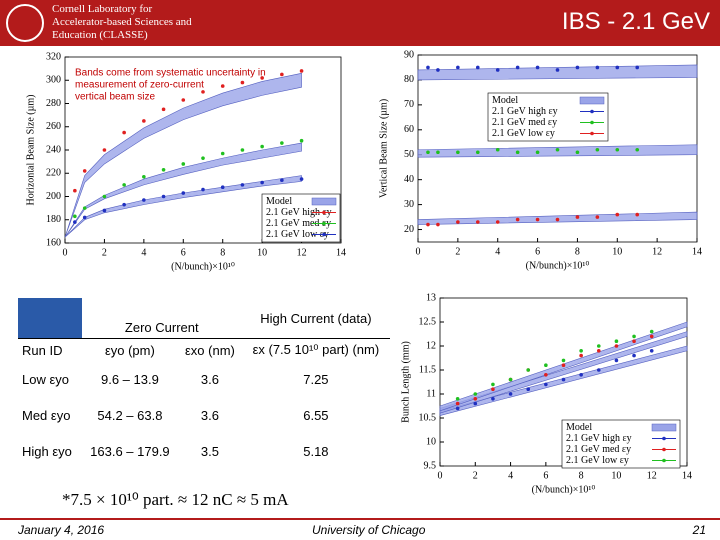  Describe the element at coordinates (53, 126) in the screenshot. I see `y-tick-label: 260` at that location.